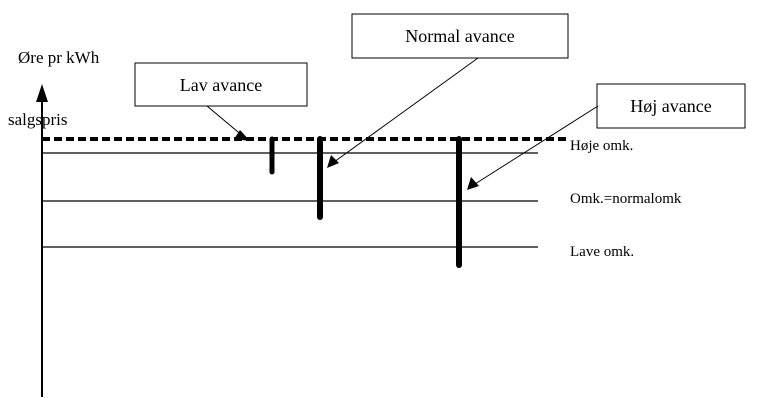 The image size is (761, 398). Describe the element at coordinates (333, 161) in the screenshot. I see `normal-margin-arrowhead` at that location.